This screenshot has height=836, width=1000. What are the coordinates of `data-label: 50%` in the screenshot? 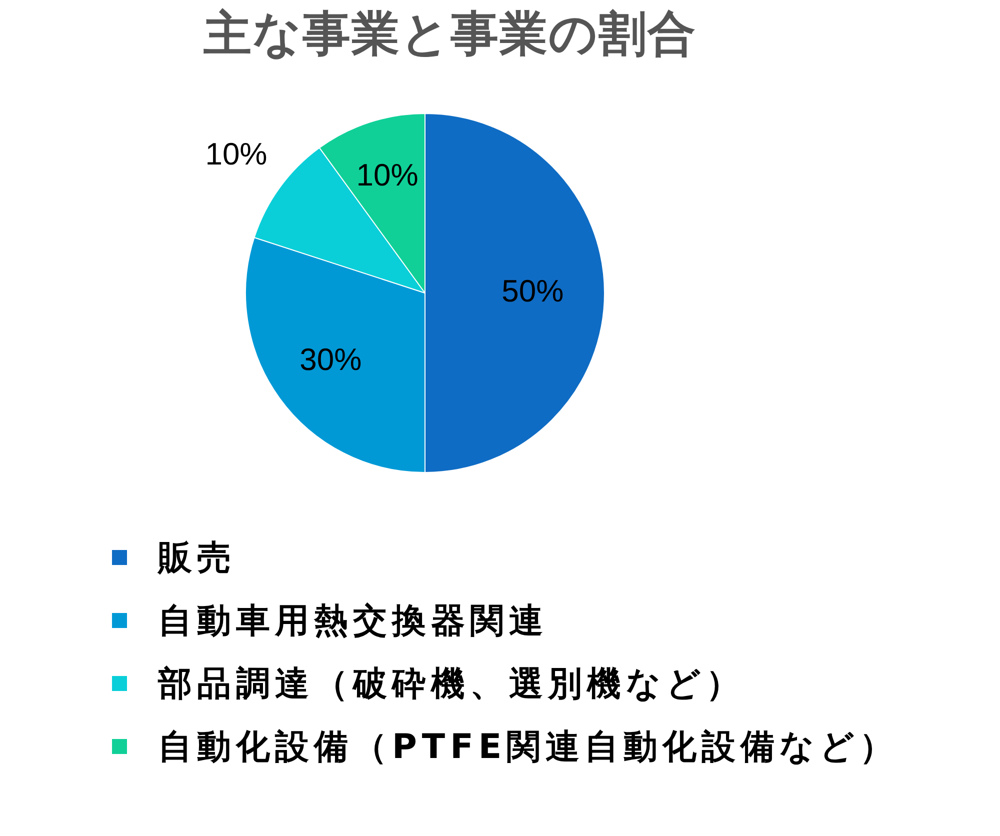 It's located at (533, 291).